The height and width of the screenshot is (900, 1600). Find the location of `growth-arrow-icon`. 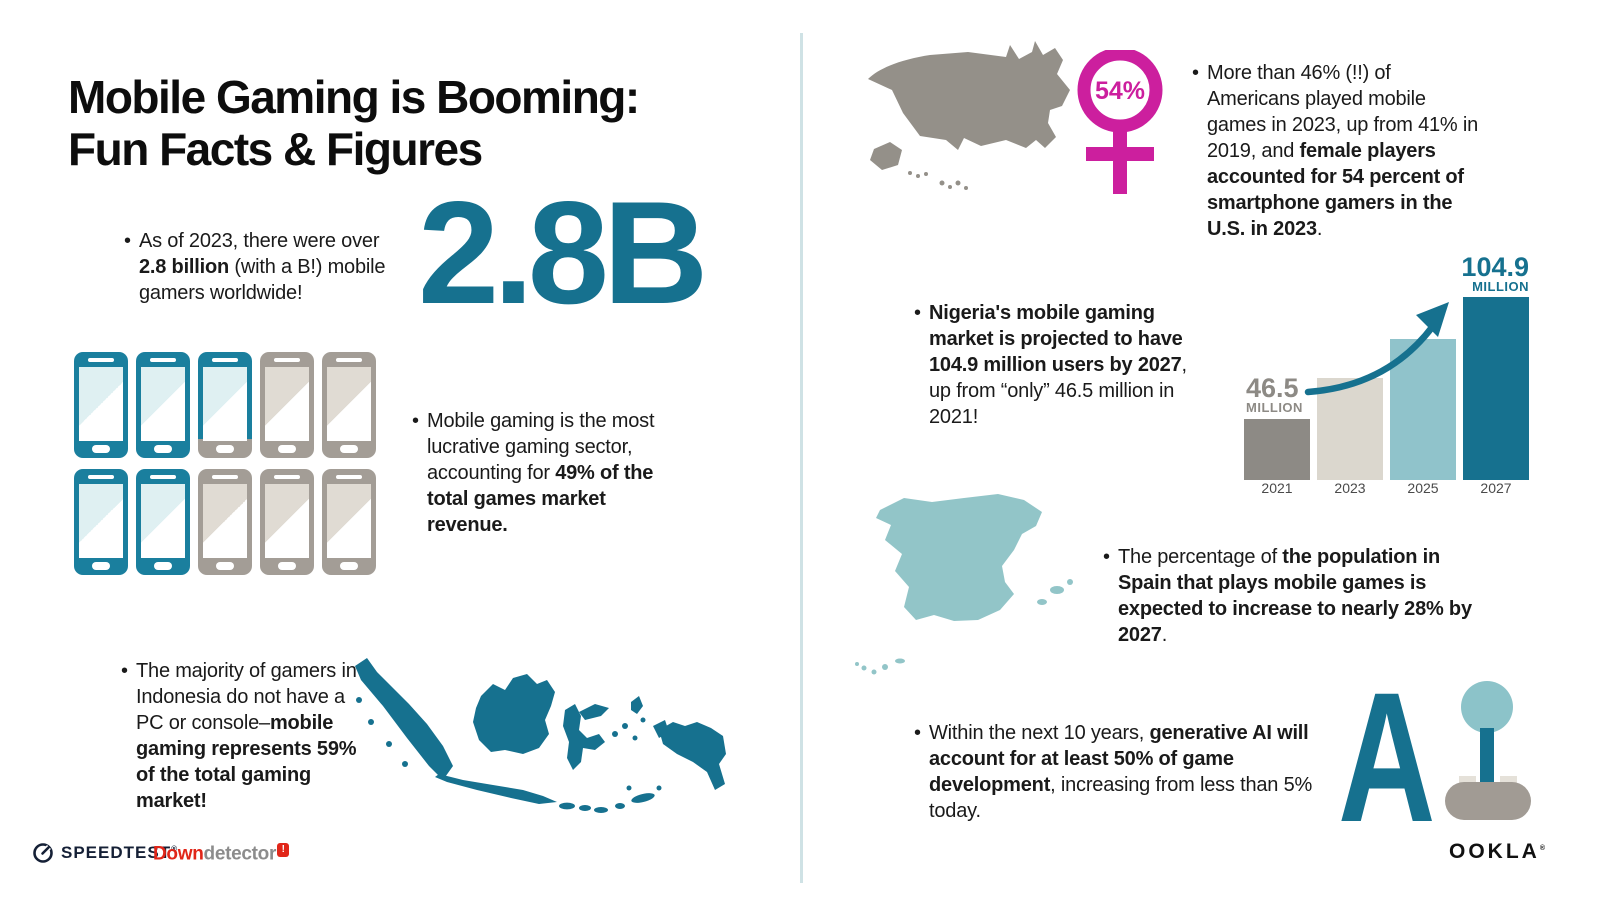

growth-arrow-icon is located at coordinates (1376, 349).